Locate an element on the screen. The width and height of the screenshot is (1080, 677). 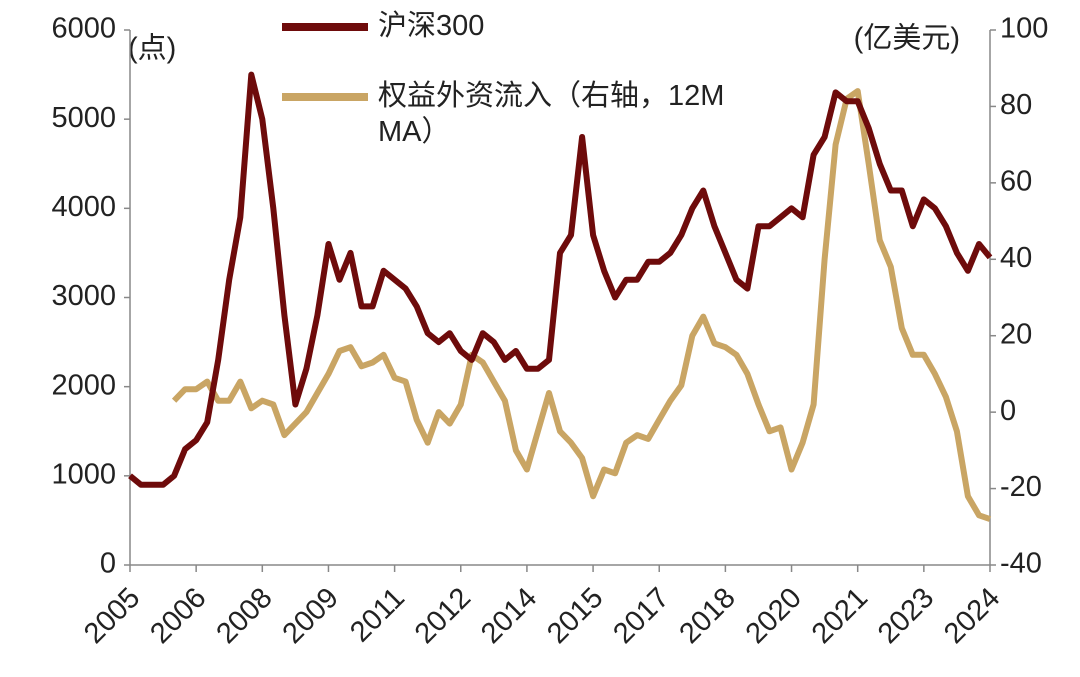
y2-axis-label: (亿美元) is located at coordinates (907, 38).